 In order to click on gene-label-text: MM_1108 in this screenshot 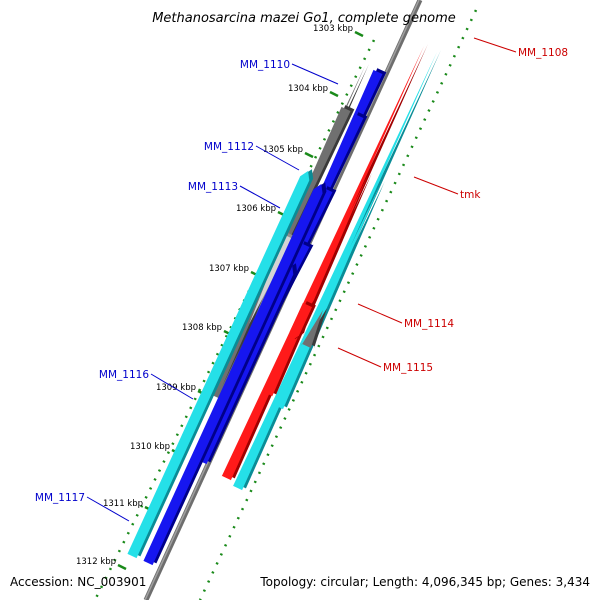, I will do `click(543, 53)`.